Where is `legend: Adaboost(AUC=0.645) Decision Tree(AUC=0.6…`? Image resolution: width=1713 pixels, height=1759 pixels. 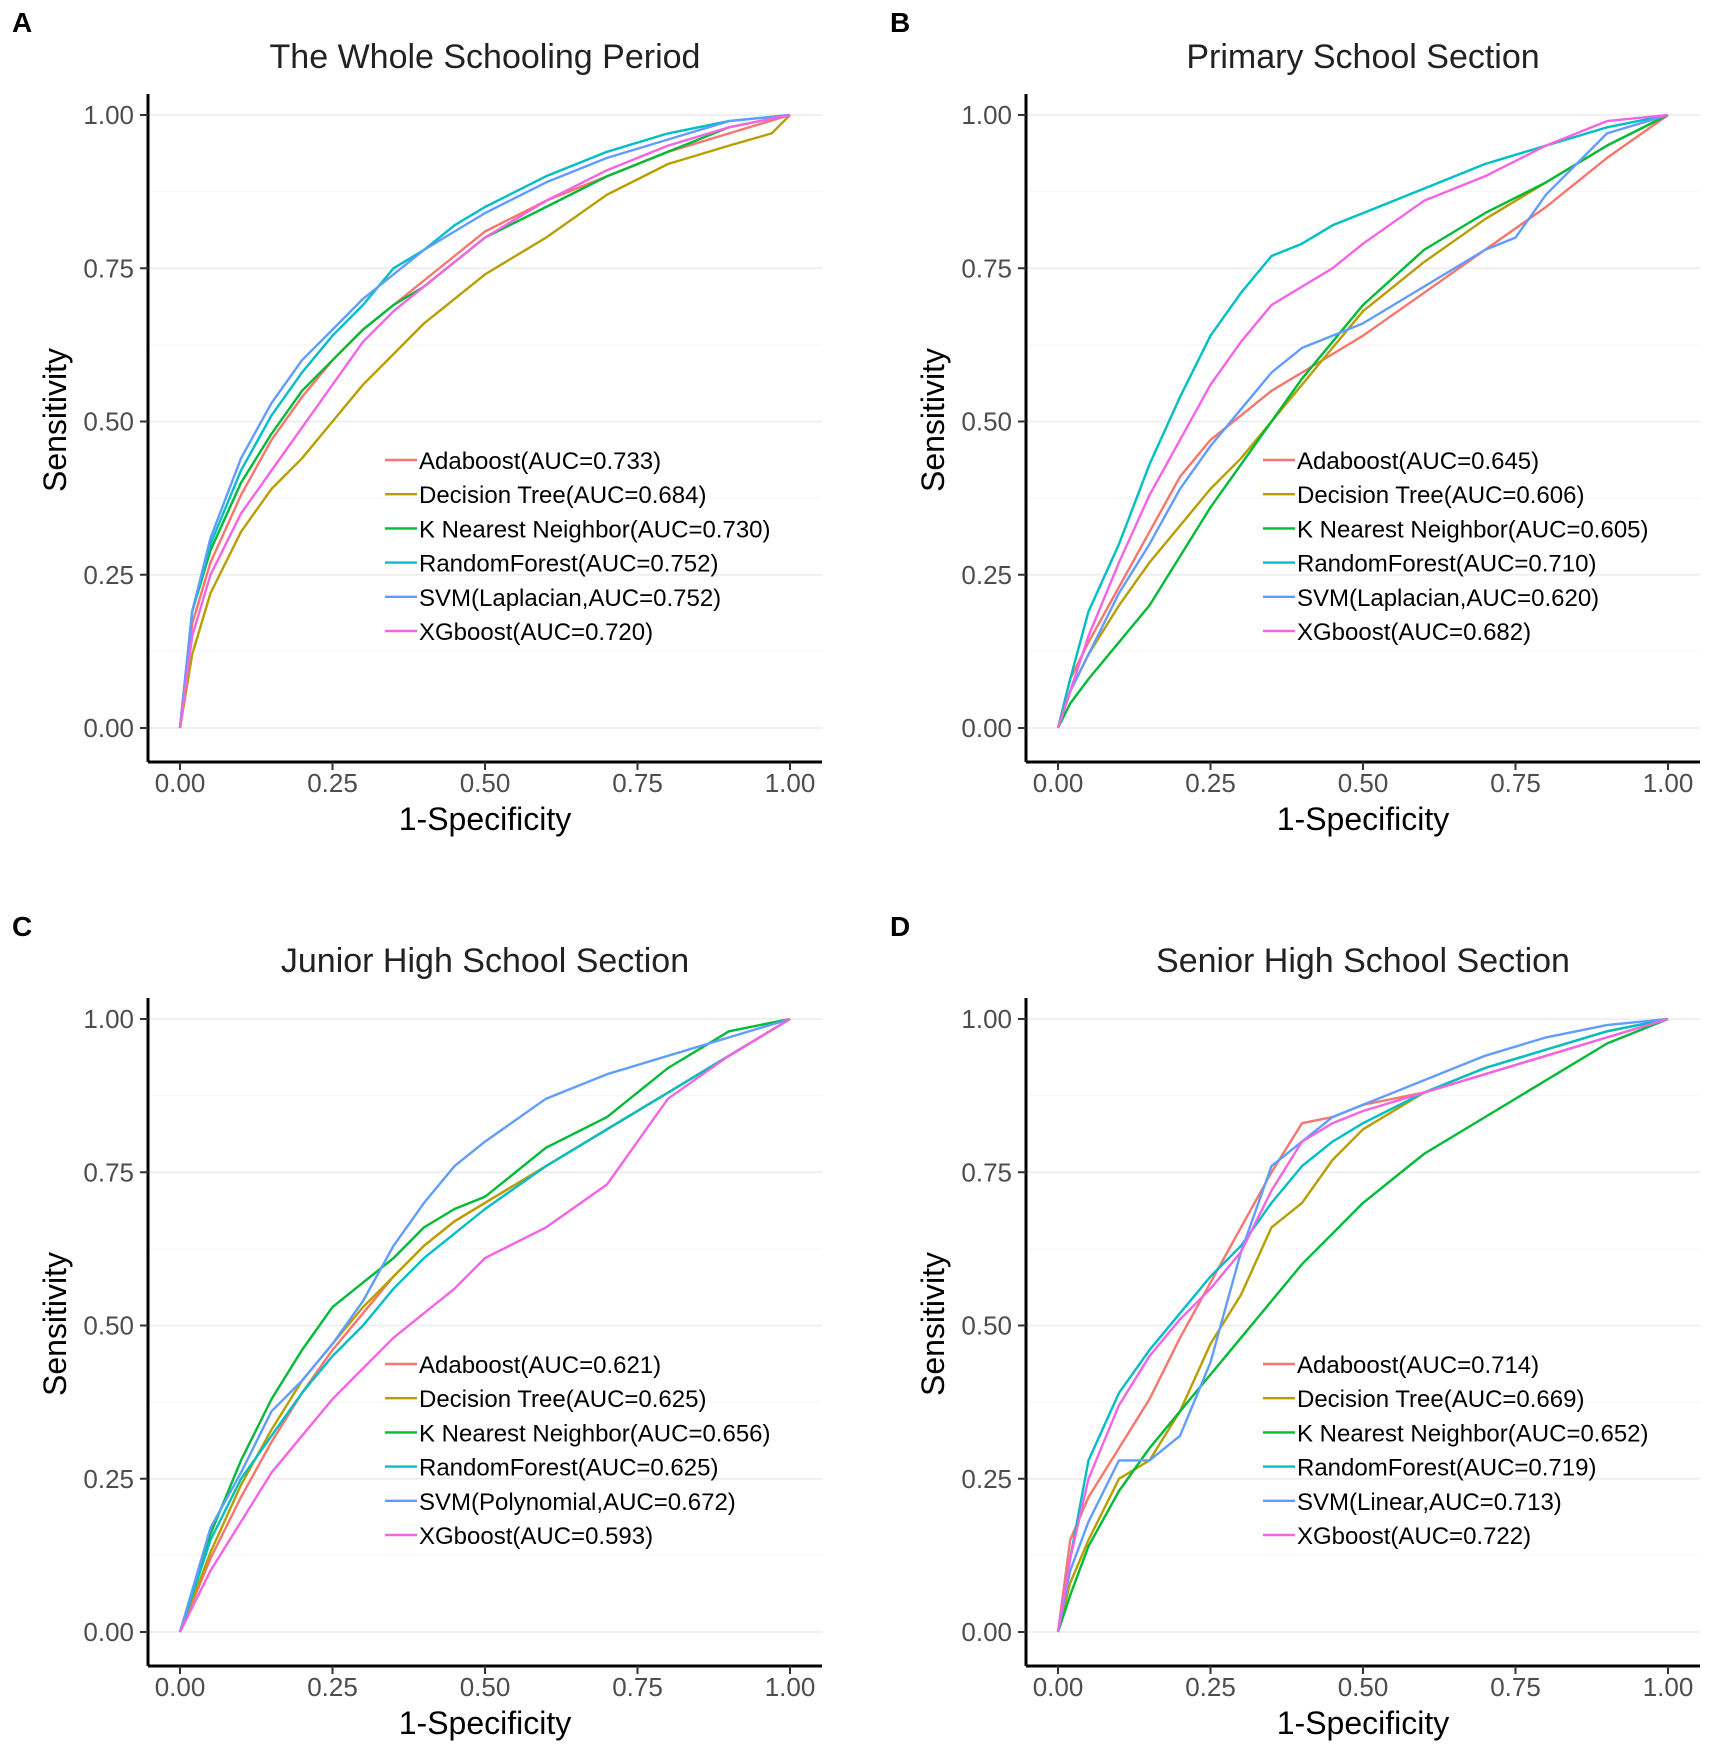 legend: Adaboost(AUC=0.645) Decision Tree(AUC=0.6… is located at coordinates (1456, 547).